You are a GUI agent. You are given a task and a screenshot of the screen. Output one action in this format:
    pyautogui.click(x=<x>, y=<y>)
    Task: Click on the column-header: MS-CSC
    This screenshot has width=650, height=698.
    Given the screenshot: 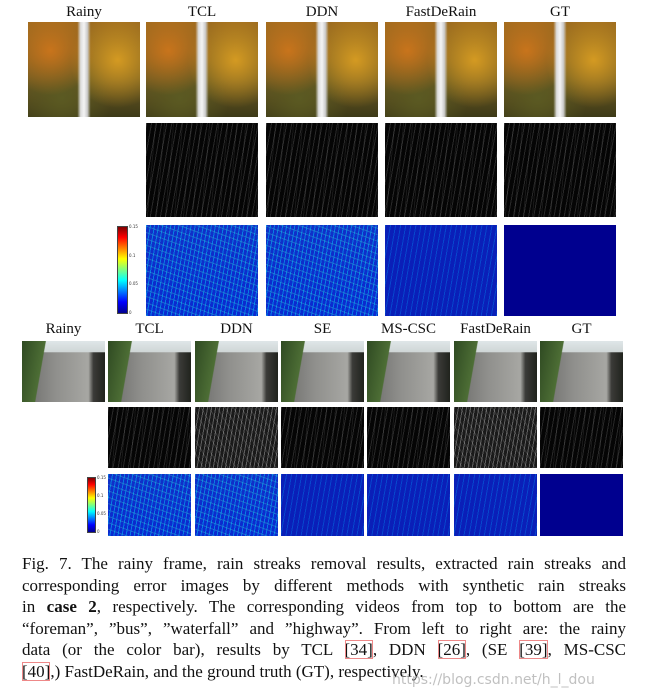 What is the action you would take?
    pyautogui.click(x=408, y=329)
    